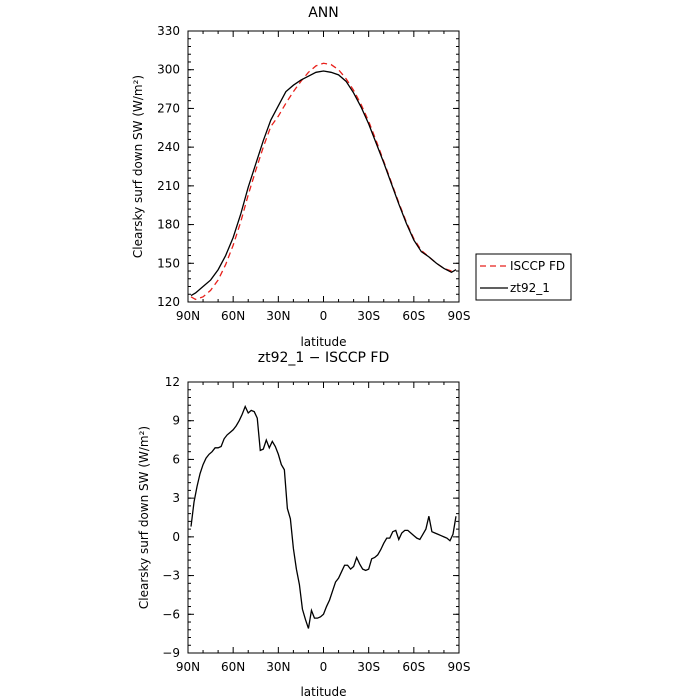 The image size is (700, 700). I want to click on series-line-difference, so click(323, 516).